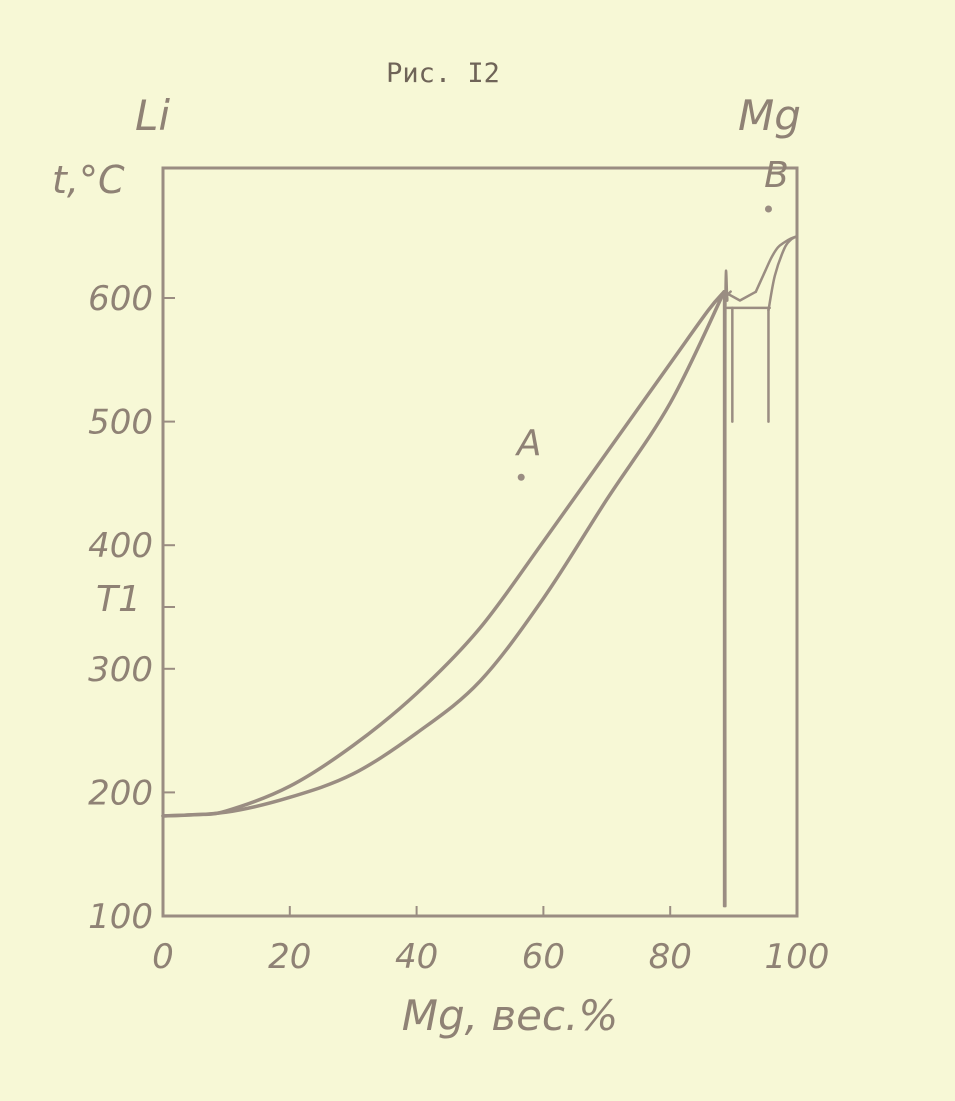  Describe the element at coordinates (289, 957) in the screenshot. I see `x-tick-label: 20` at that location.